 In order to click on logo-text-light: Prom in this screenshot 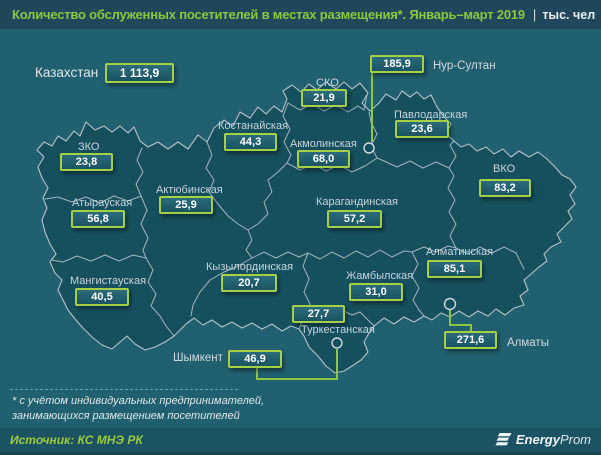, I will do `click(575, 439)`.